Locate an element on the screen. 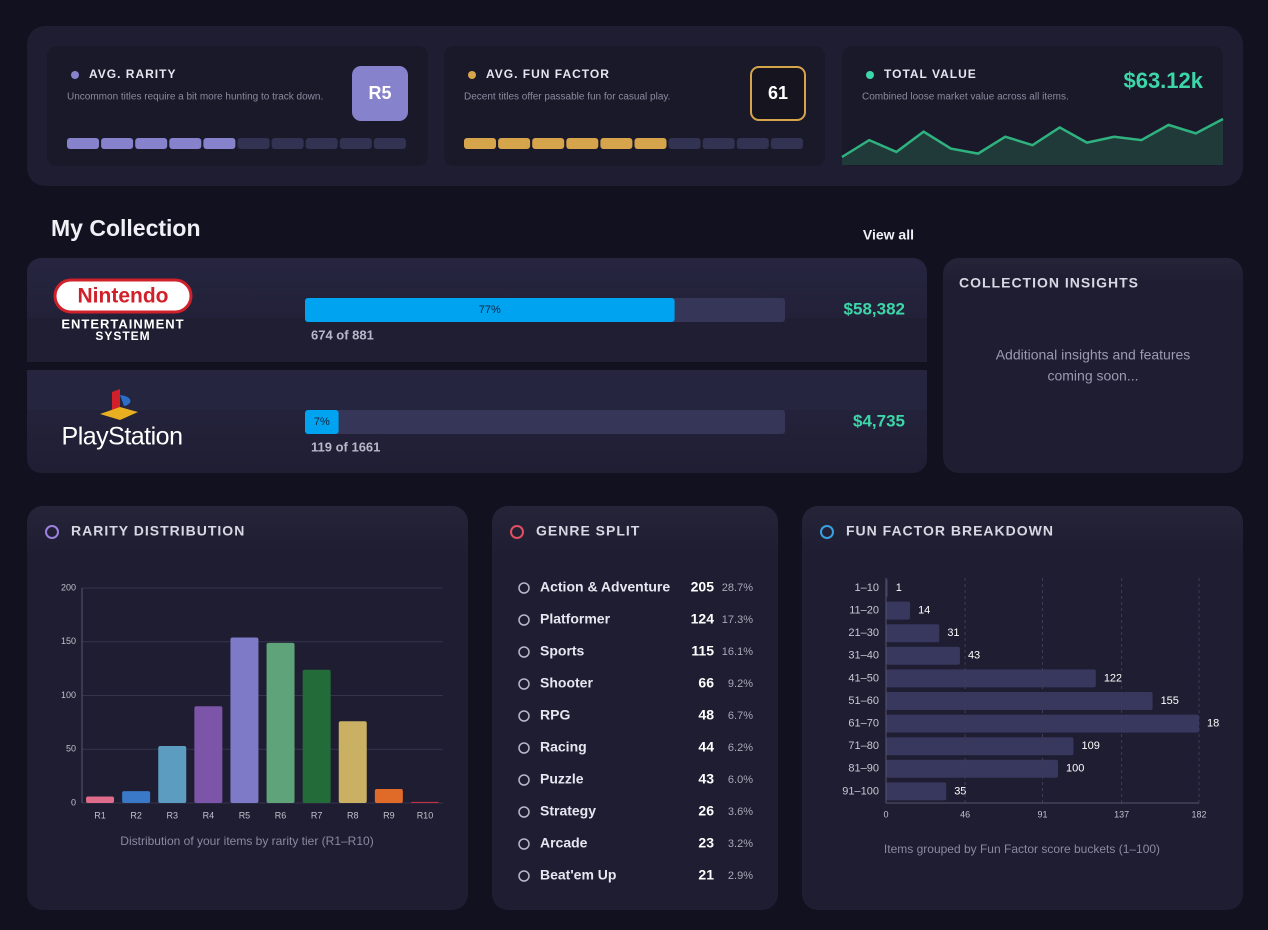  fun-plot: 1 14 31 43 122 155 182 109 100 35 is located at coordinates (1053, 690).